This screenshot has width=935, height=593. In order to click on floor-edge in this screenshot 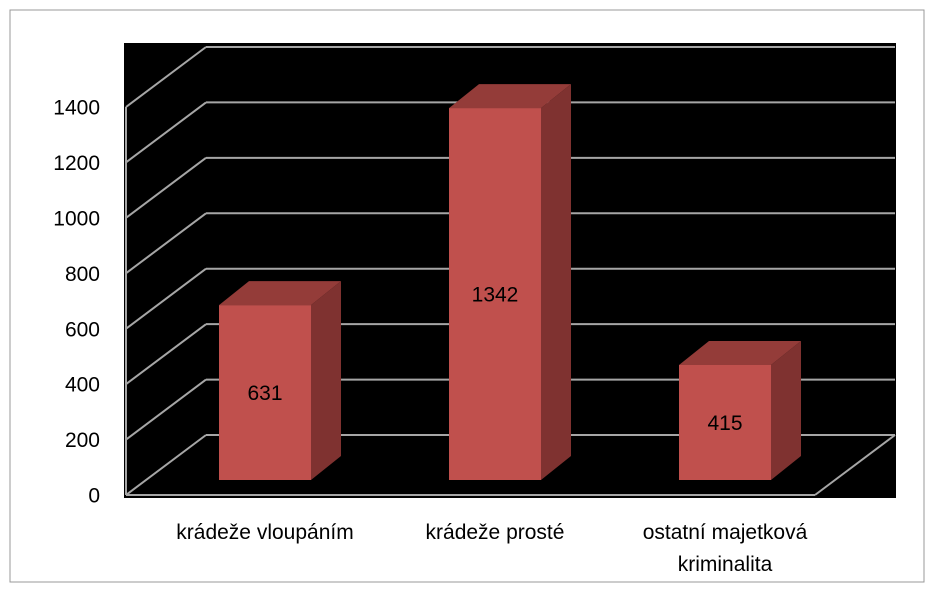, I will do `click(855, 465)`.